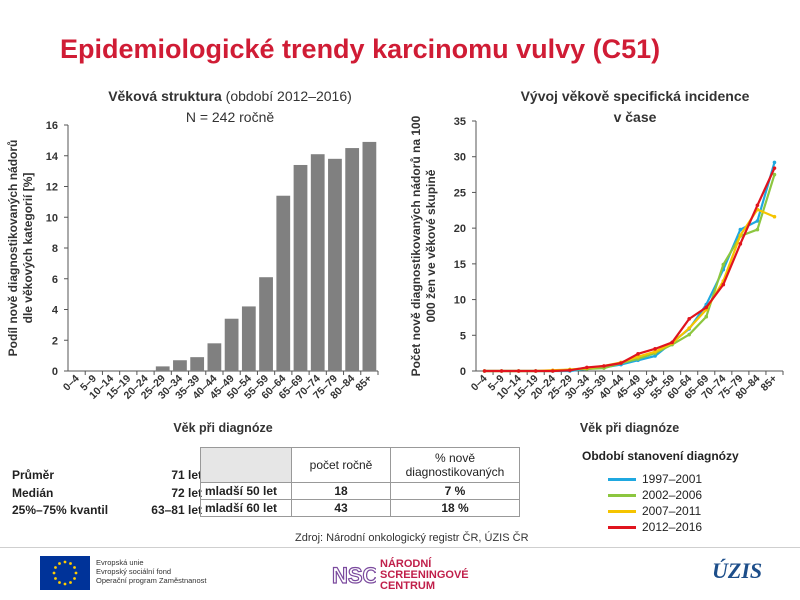 This screenshot has height=600, width=800. What do you see at coordinates (186, 475) in the screenshot?
I see `stats-value: 71 let` at bounding box center [186, 475].